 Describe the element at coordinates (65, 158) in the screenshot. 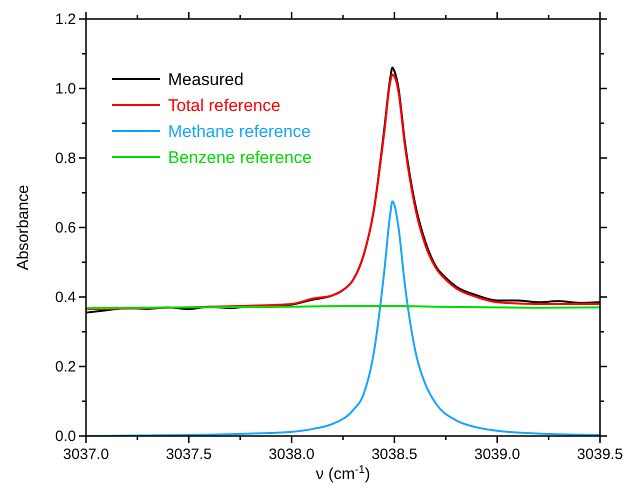

I see `y-tick-label: 0.8` at that location.